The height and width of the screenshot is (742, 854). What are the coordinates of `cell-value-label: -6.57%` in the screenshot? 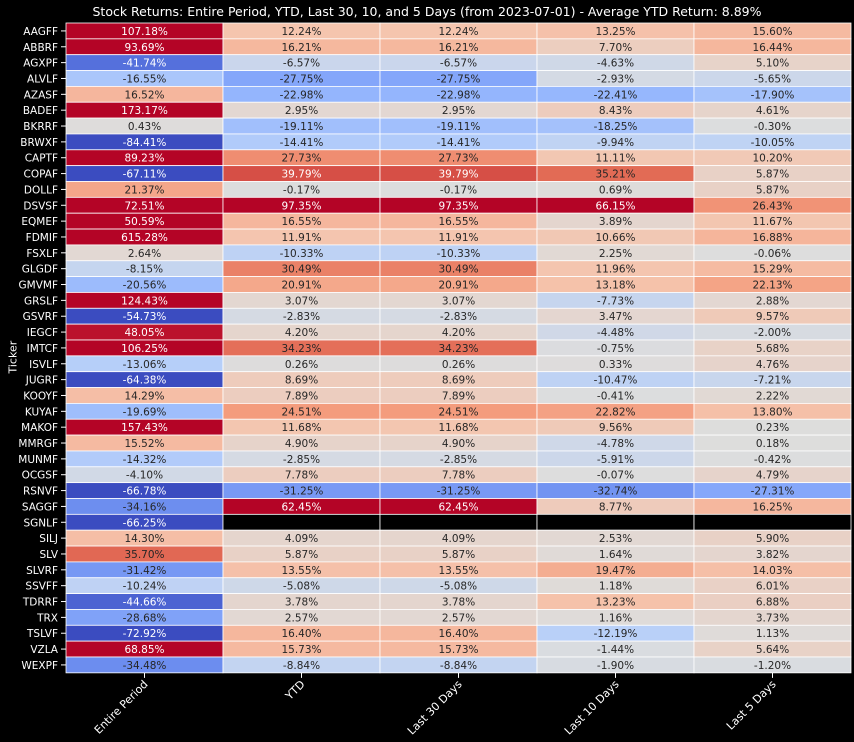 It's located at (301, 64).